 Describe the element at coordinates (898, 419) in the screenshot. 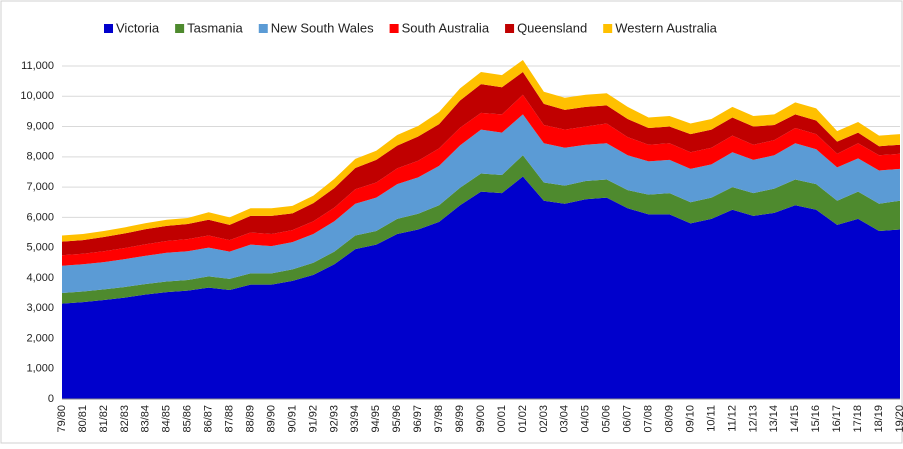

I see `x-tick-label: 19/20` at that location.